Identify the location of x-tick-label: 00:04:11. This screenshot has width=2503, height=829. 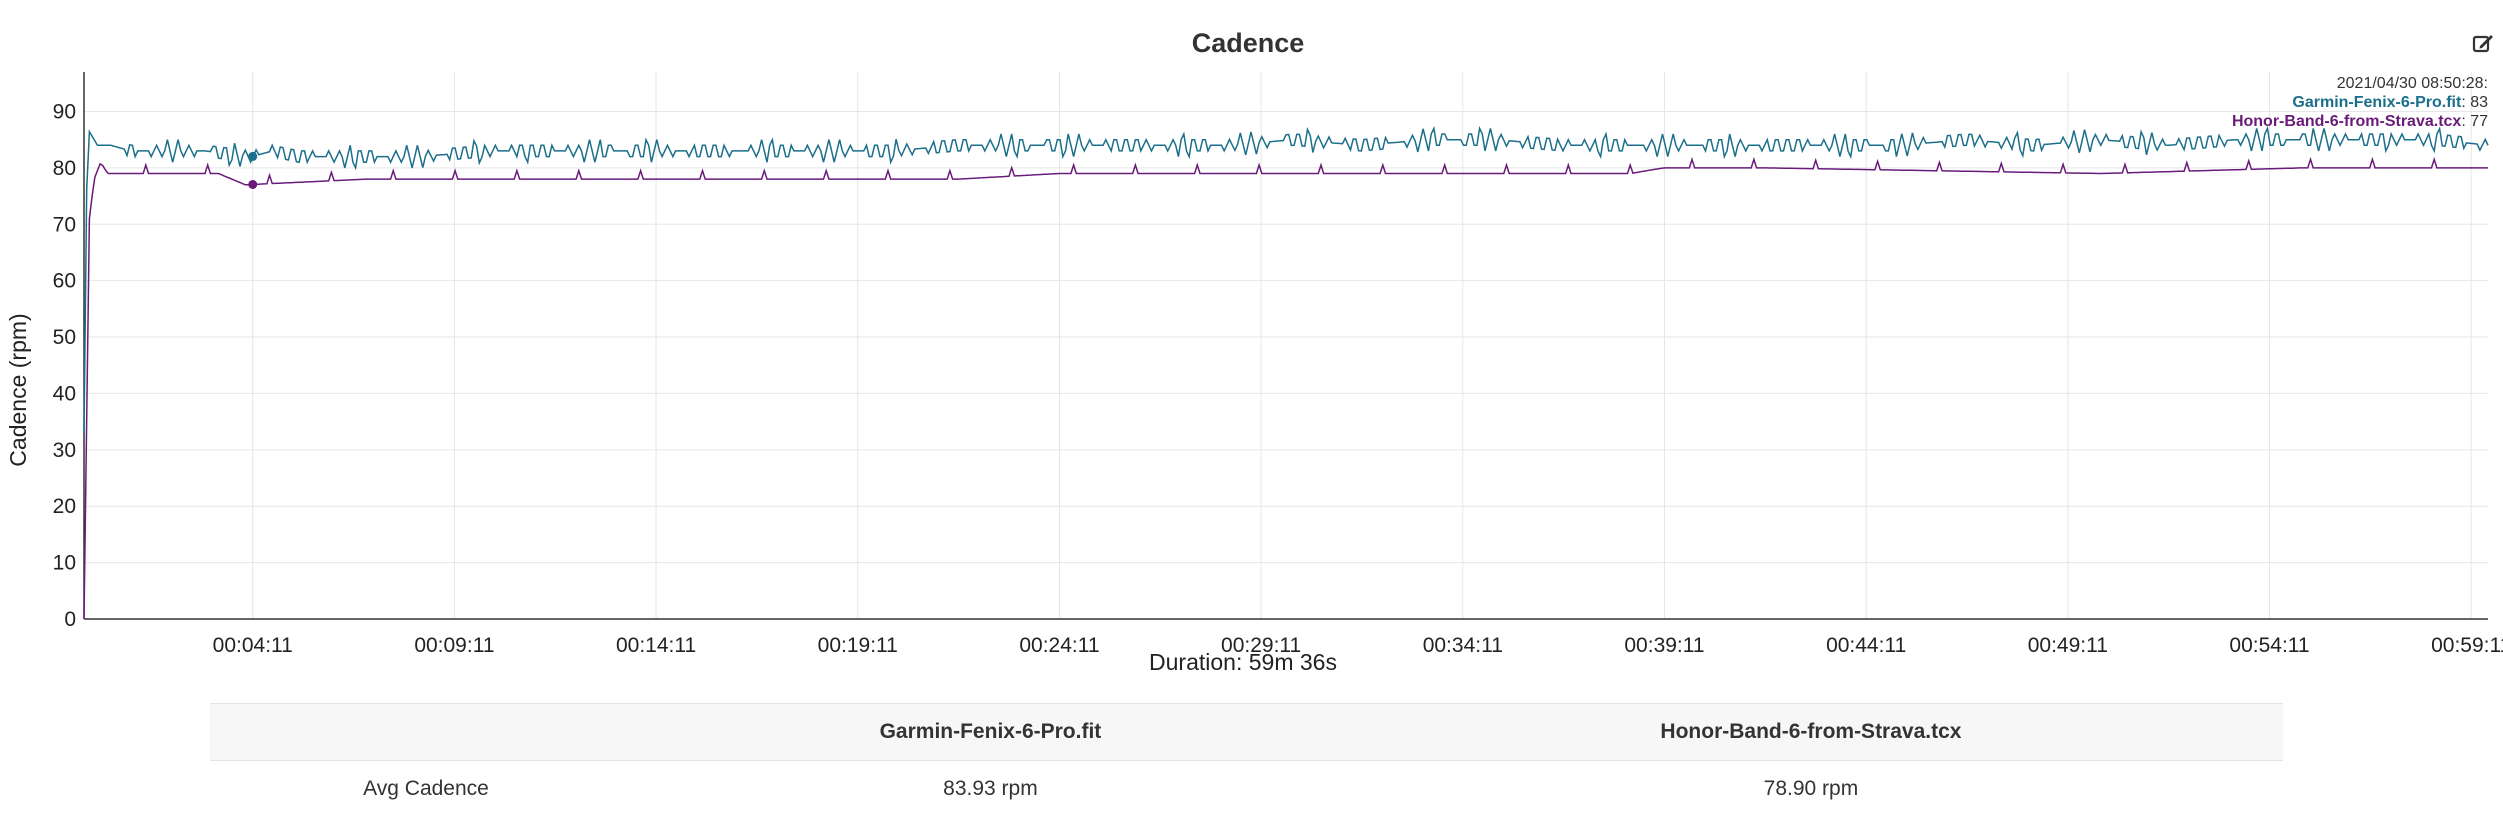
(253, 645).